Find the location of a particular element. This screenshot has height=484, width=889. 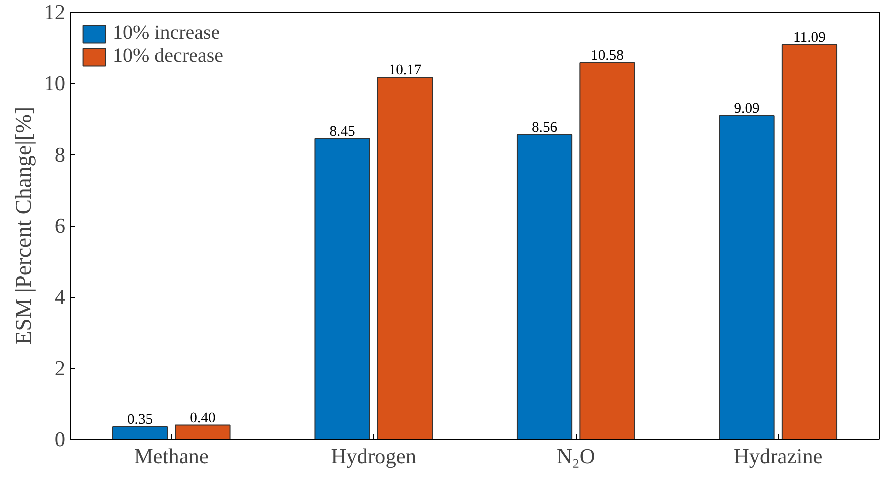

x-tick-label: Methane is located at coordinates (171, 456).